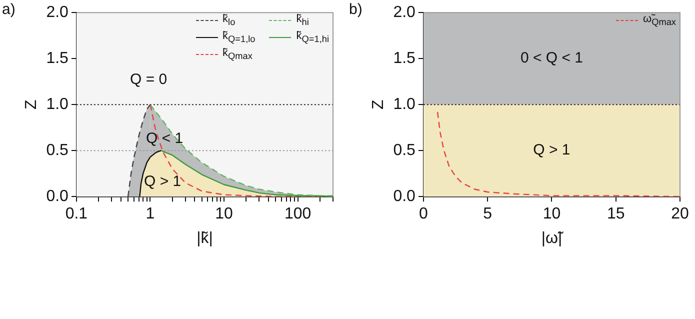 This screenshot has width=695, height=319. Describe the element at coordinates (150, 214) in the screenshot. I see `x-tick-label: 1` at that location.